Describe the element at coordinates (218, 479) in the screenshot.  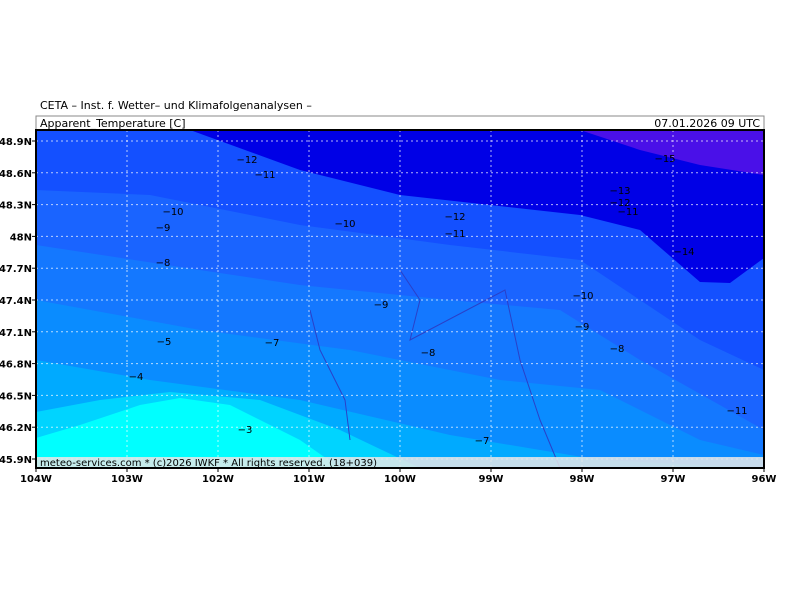
I see `lon-tick-label: 102W` at that location.